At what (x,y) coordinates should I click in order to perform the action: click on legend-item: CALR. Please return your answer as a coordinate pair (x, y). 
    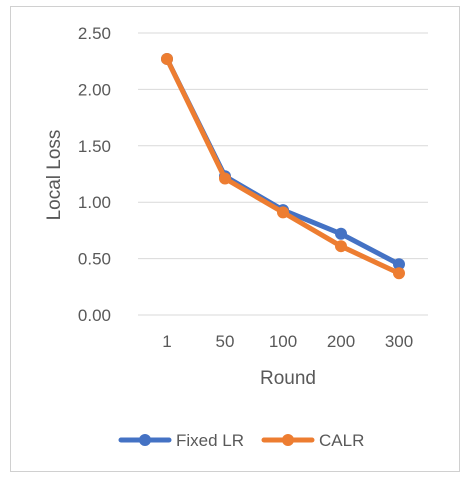
    Looking at the image, I should click on (312, 440).